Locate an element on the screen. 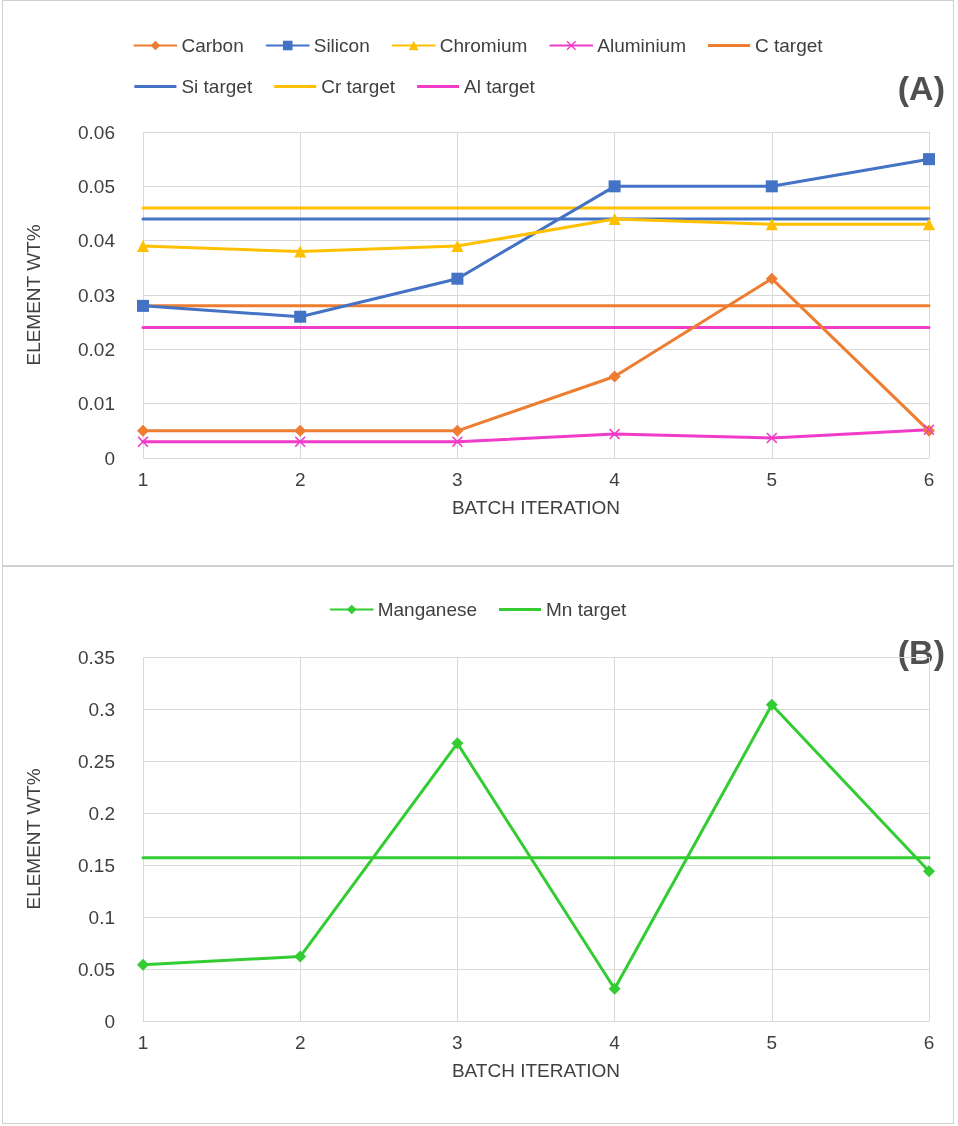 This screenshot has width=958, height=1126. y-tick-label: 0.01 is located at coordinates (96, 404).